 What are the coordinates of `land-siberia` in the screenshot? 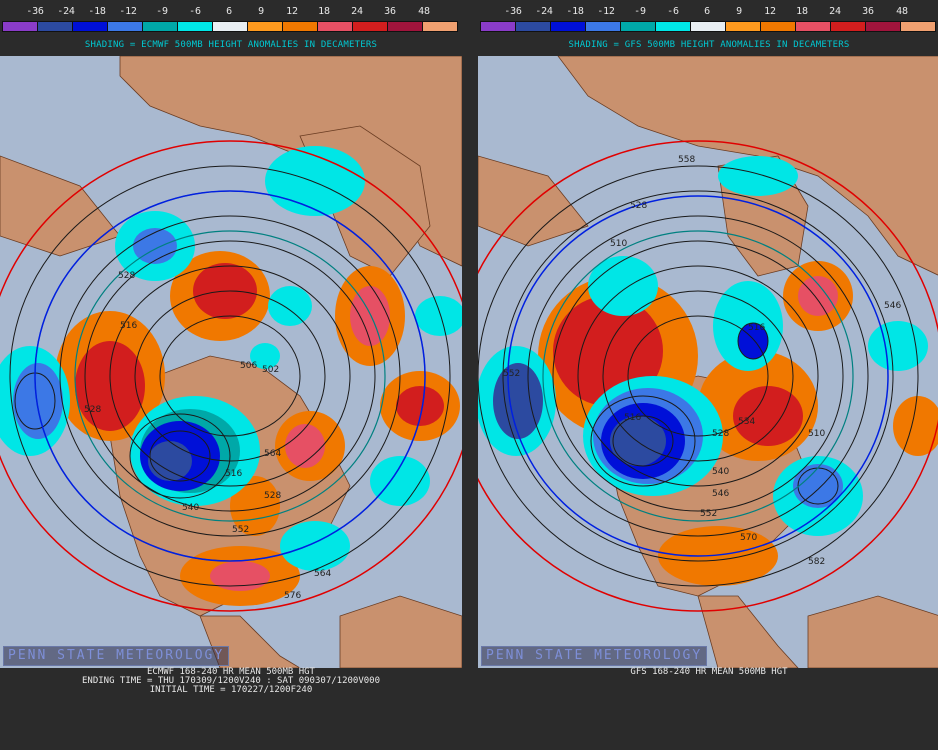 It's located at (533, 201).